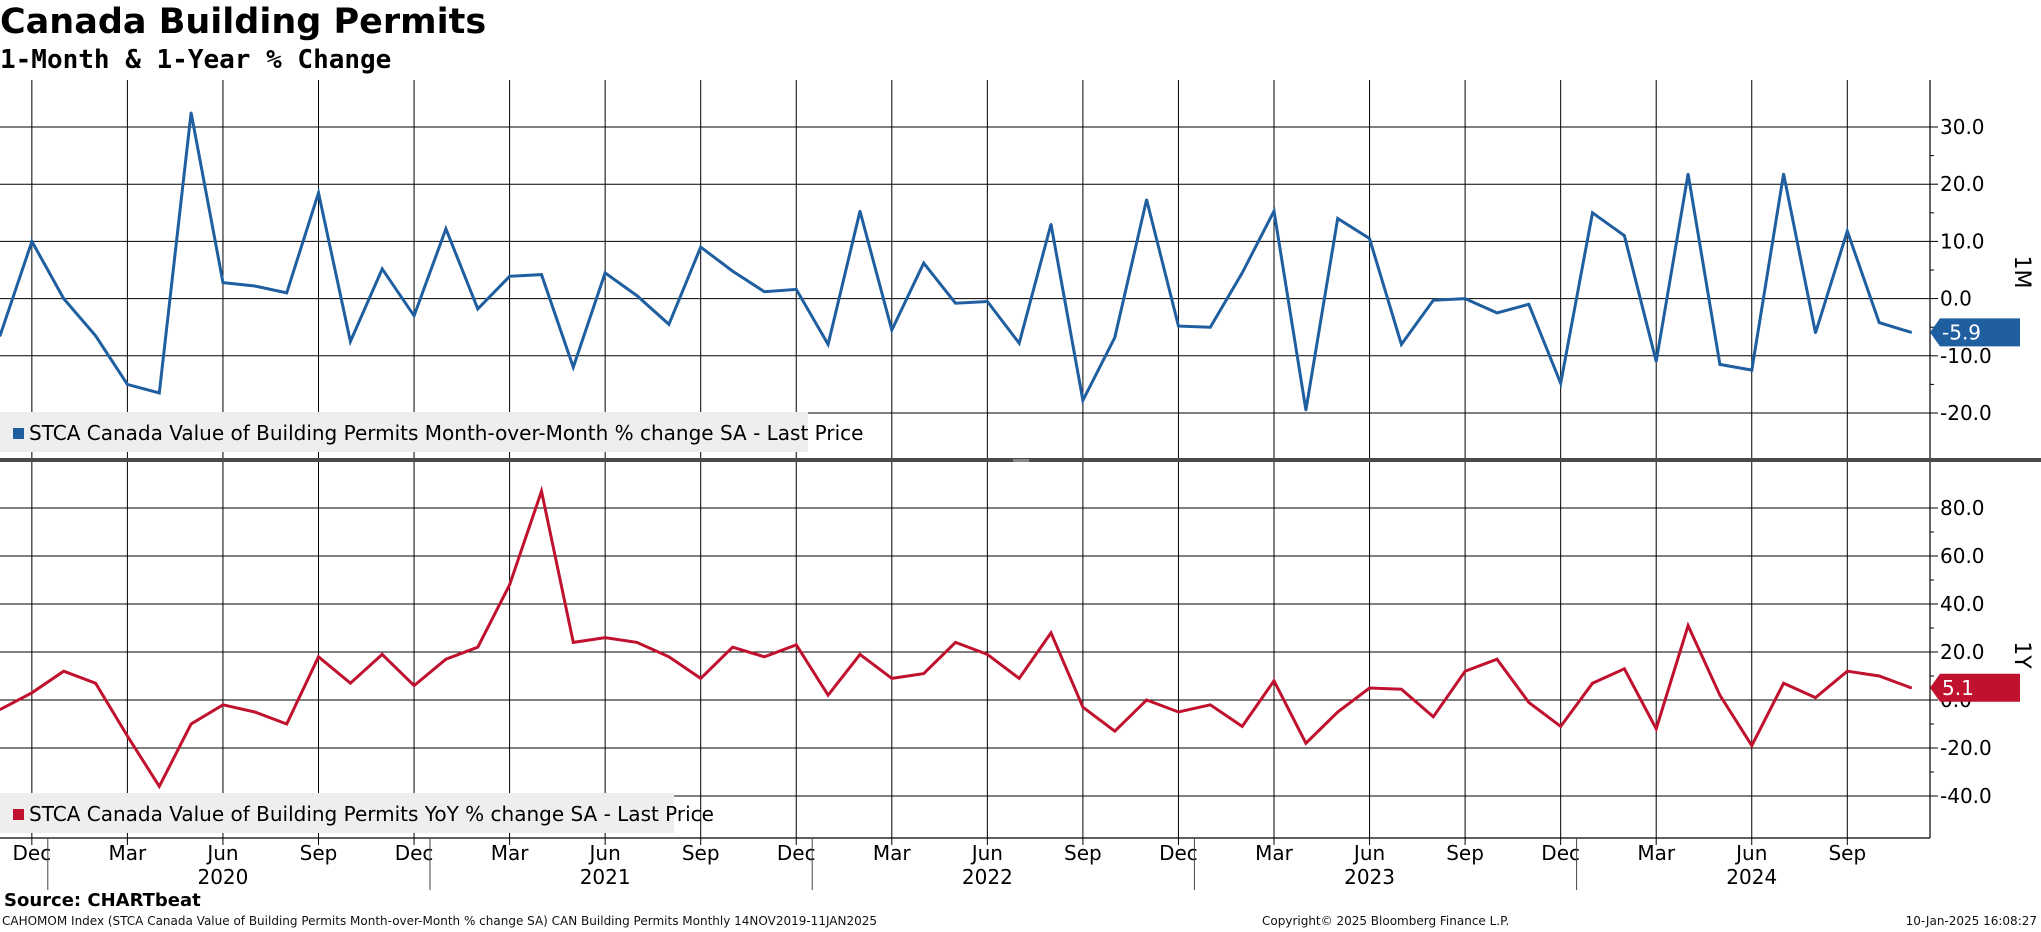  I want to click on mom-ytick-label: -10.0, so click(1966, 356).